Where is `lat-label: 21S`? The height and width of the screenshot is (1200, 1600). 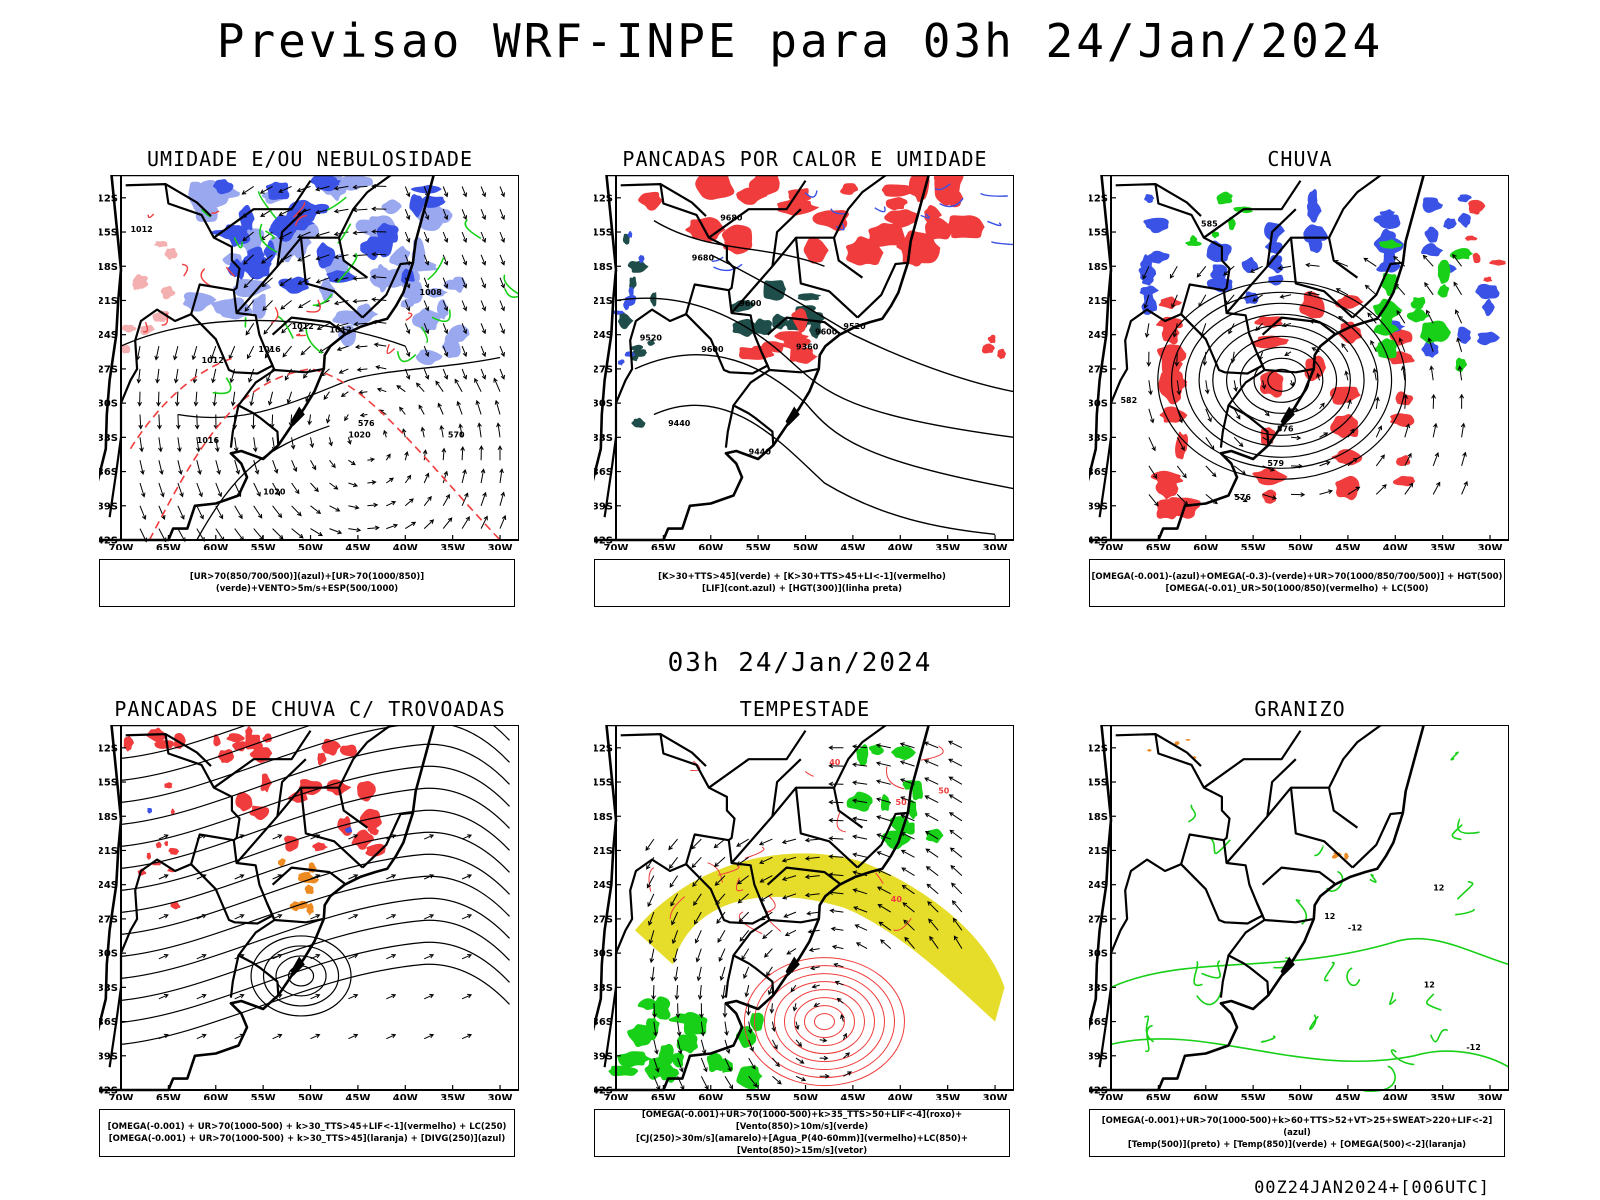
lat-label: 21S is located at coordinates (108, 301).